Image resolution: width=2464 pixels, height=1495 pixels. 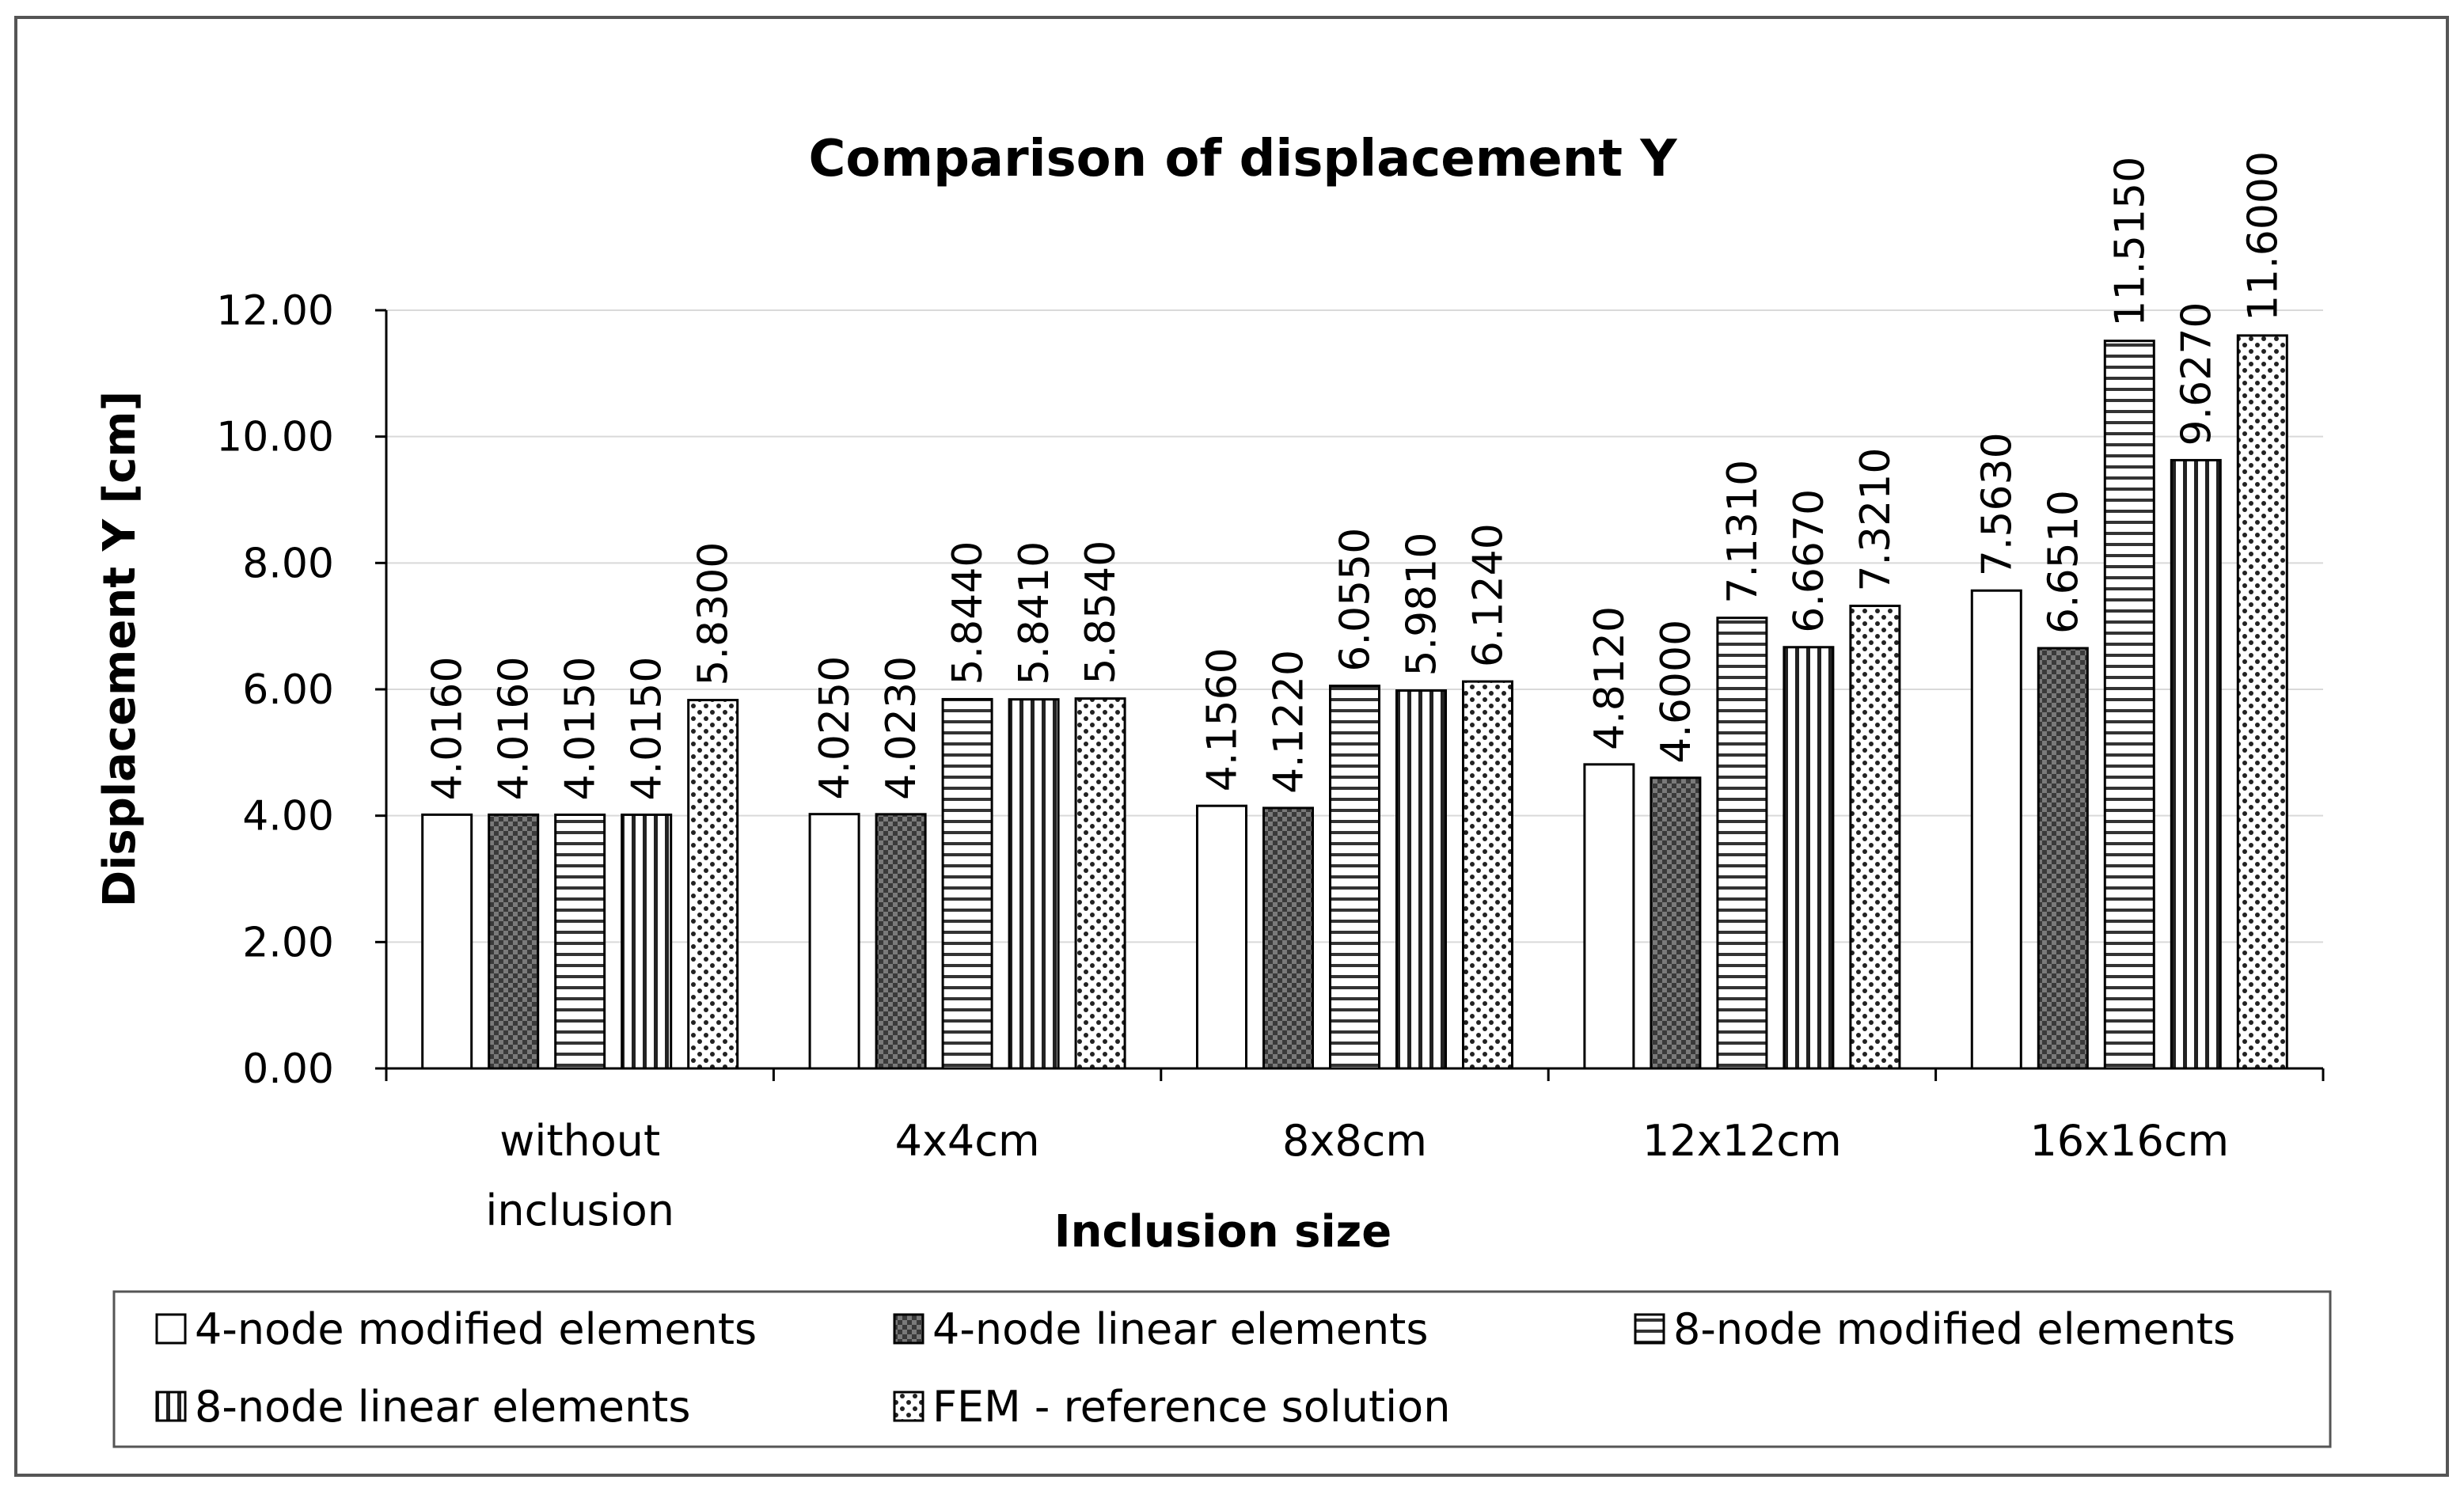 I want to click on data-label: 4.8120, so click(x=1610, y=678).